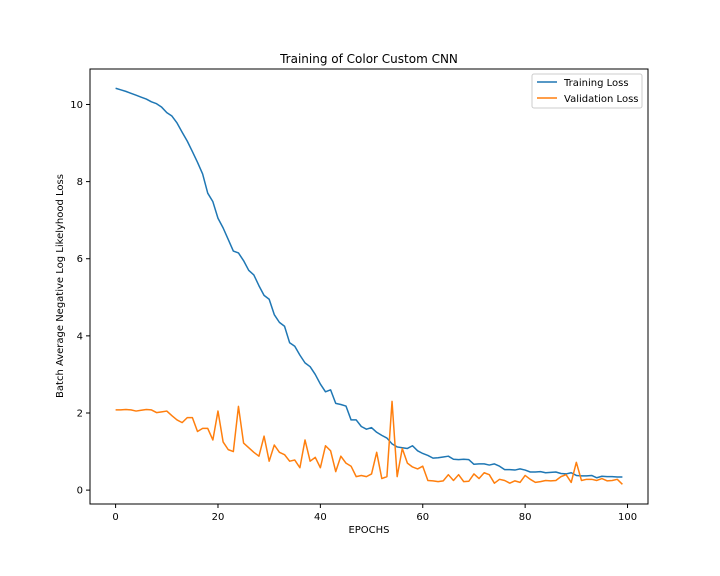 The width and height of the screenshot is (720, 576). What do you see at coordinates (368, 530) in the screenshot?
I see `x-axis-label: EPOCHS` at bounding box center [368, 530].